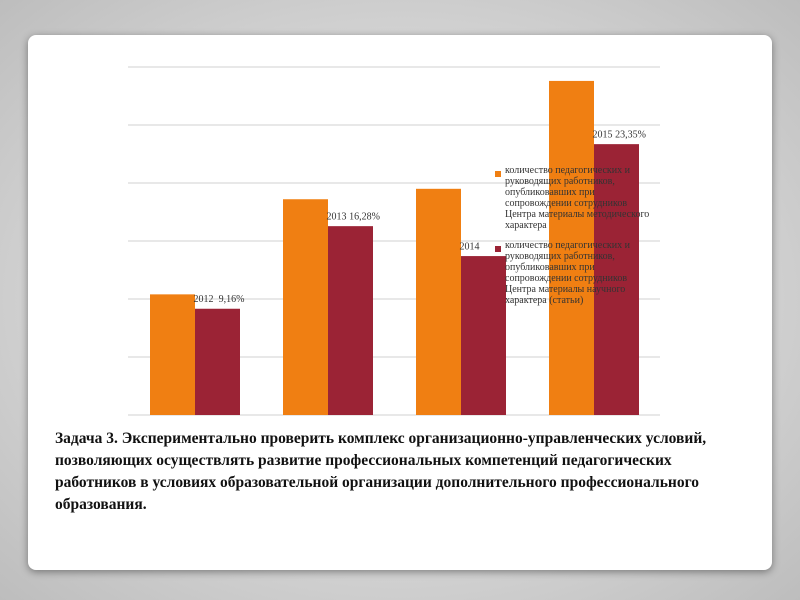  Describe the element at coordinates (204, 299) in the screenshot. I see `category-label: 2012` at that location.